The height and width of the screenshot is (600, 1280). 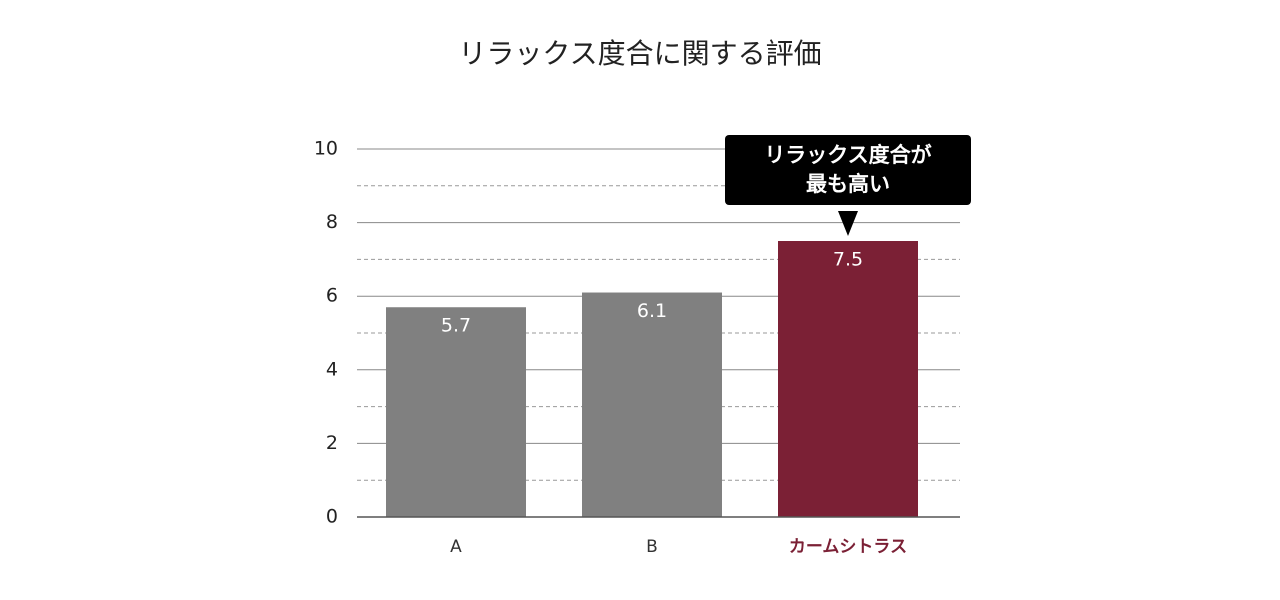 I want to click on y-tick-label: 0, so click(x=332, y=517).